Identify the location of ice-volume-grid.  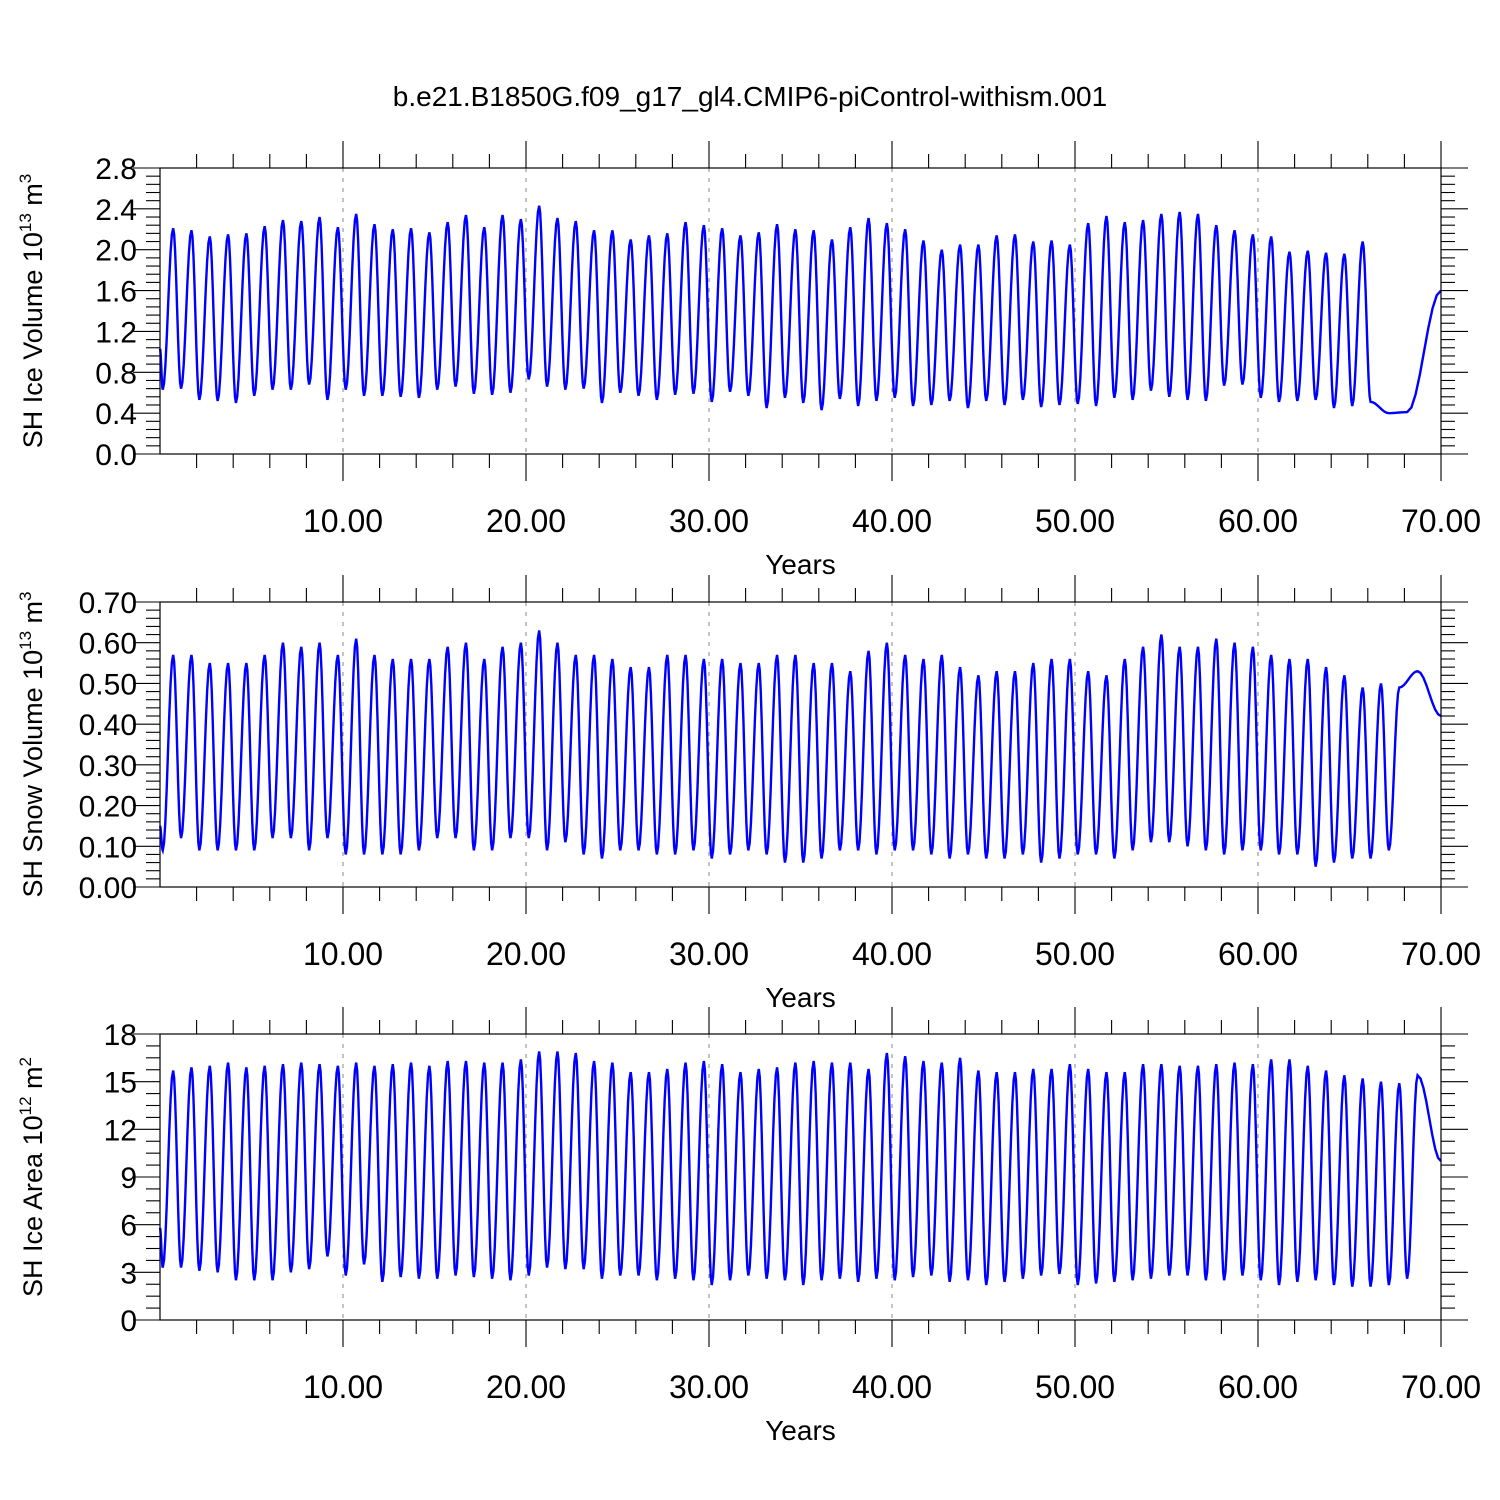
(800, 311).